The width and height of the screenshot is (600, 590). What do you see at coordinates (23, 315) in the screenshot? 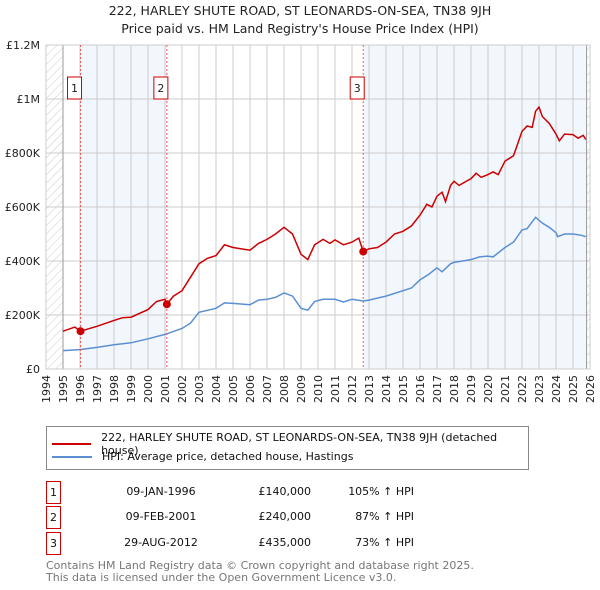
I see `y-tick-label: £200K` at bounding box center [23, 315].